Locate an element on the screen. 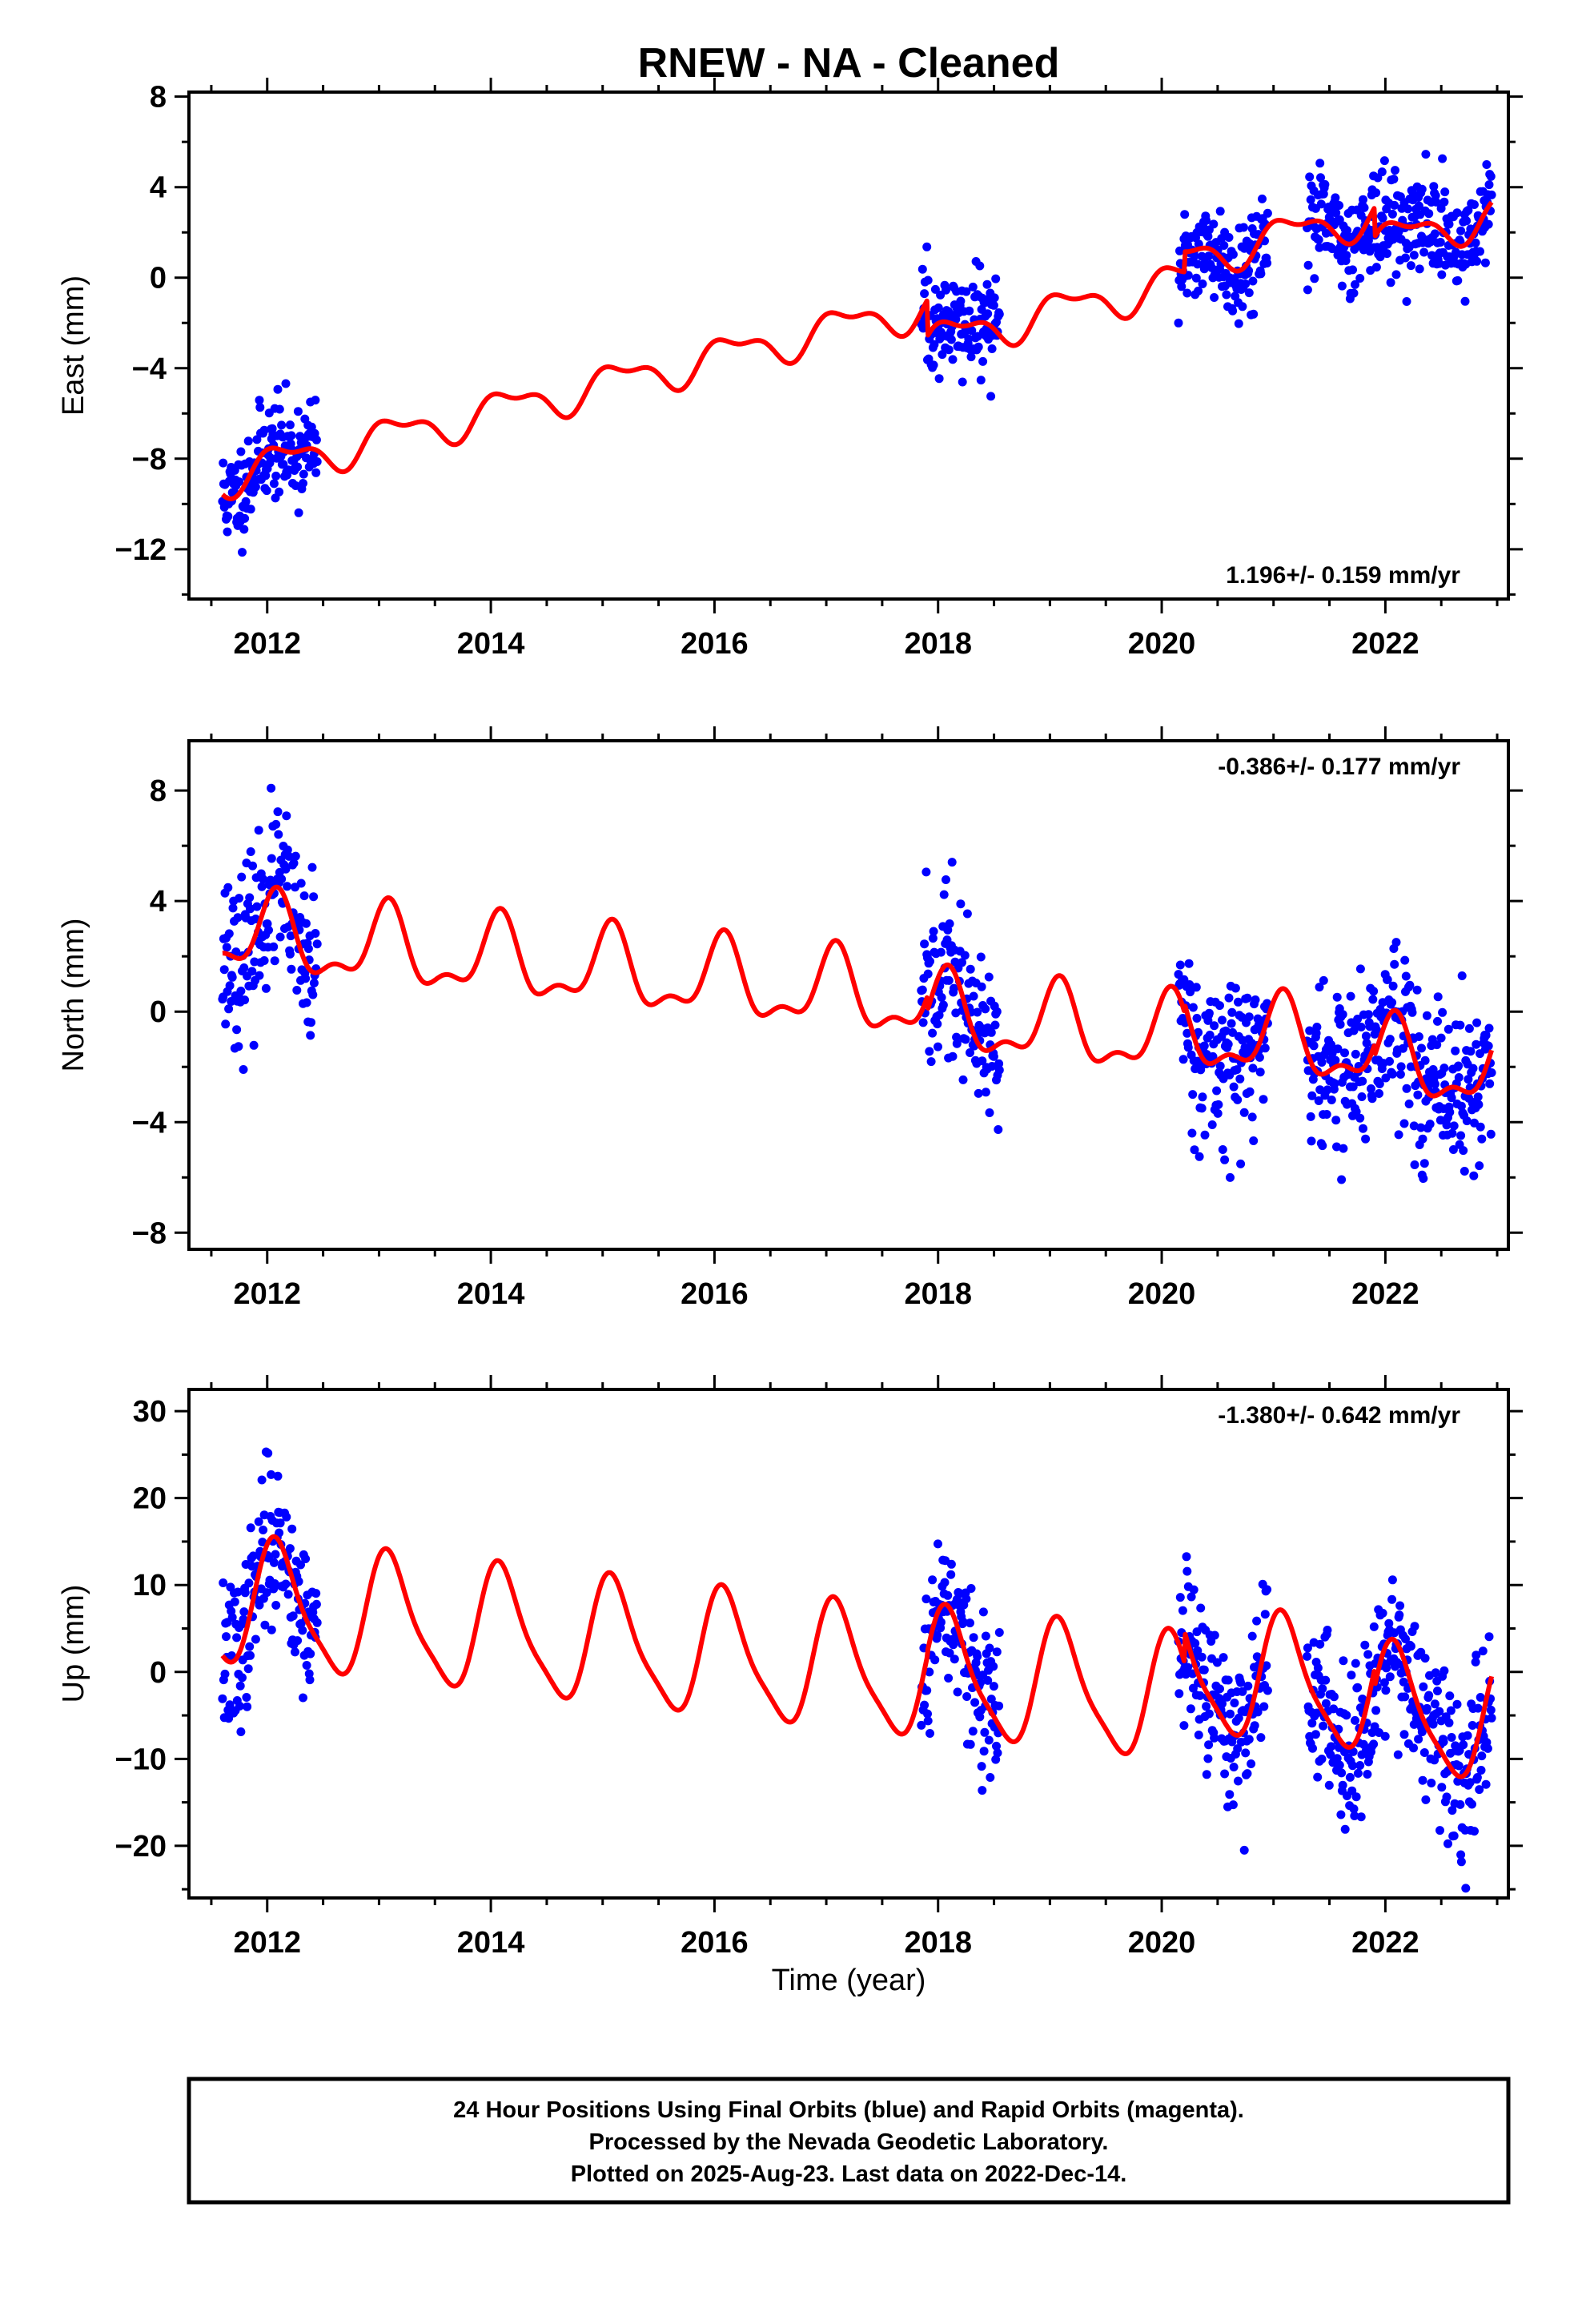 This screenshot has width=1582, height=2324. y-tick-label: −10 is located at coordinates (141, 1759).